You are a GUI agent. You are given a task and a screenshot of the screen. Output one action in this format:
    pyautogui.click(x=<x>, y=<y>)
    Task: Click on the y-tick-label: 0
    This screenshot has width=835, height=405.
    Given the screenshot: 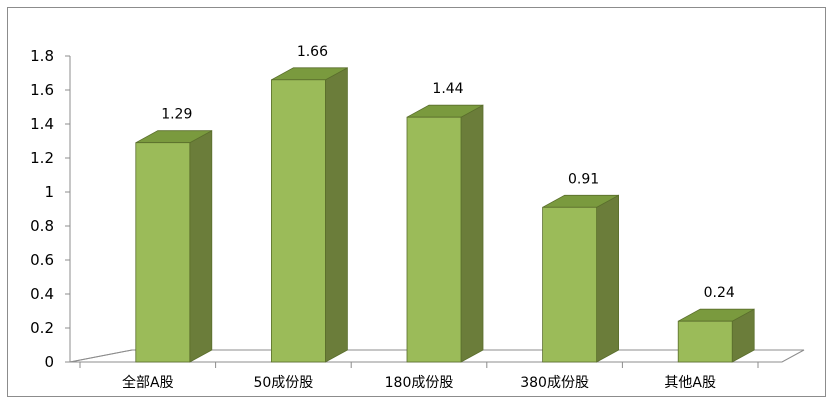 What is the action you would take?
    pyautogui.click(x=49, y=362)
    